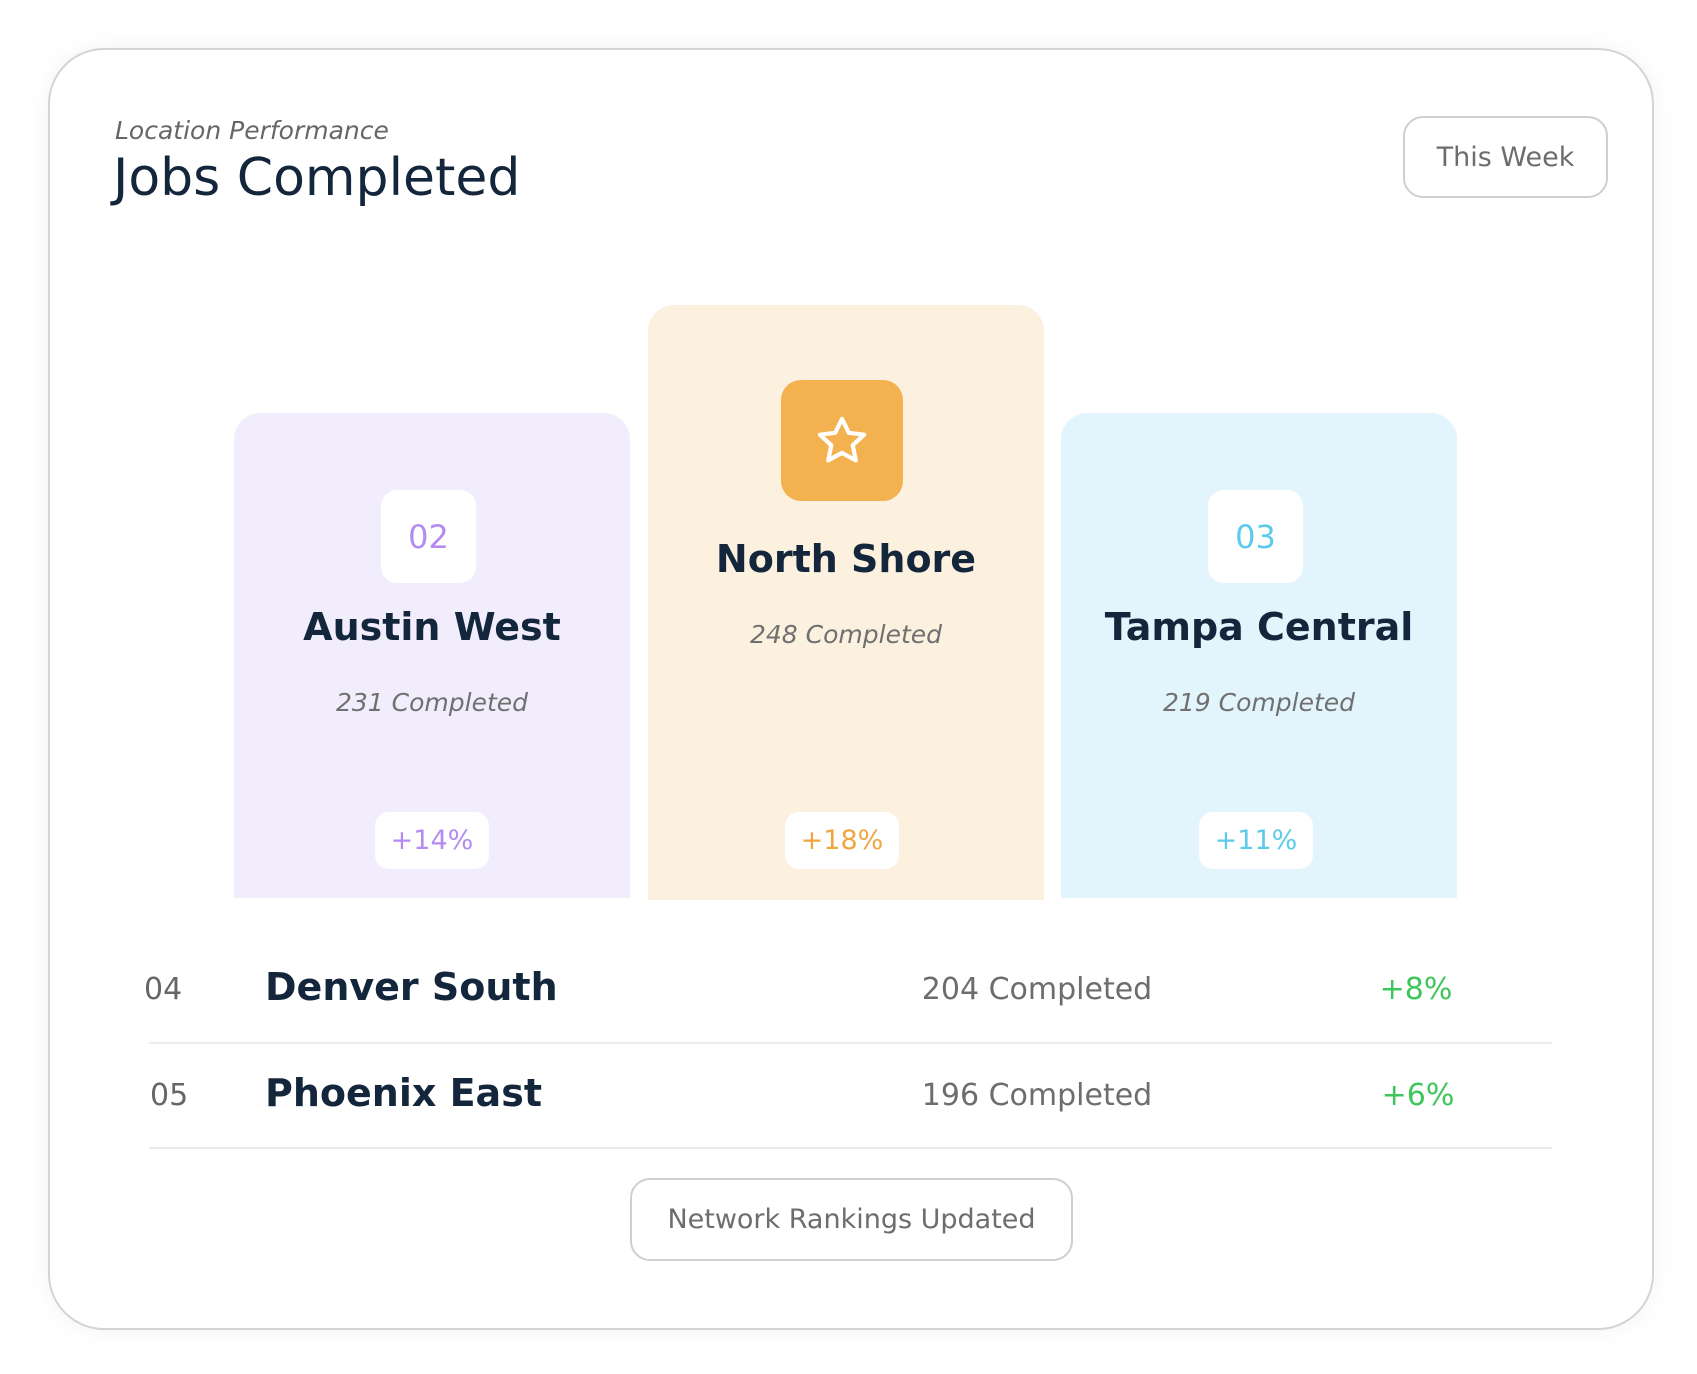 This screenshot has height=1374, width=1697. Describe the element at coordinates (252, 130) in the screenshot. I see `subtitle: Location Performance` at that location.